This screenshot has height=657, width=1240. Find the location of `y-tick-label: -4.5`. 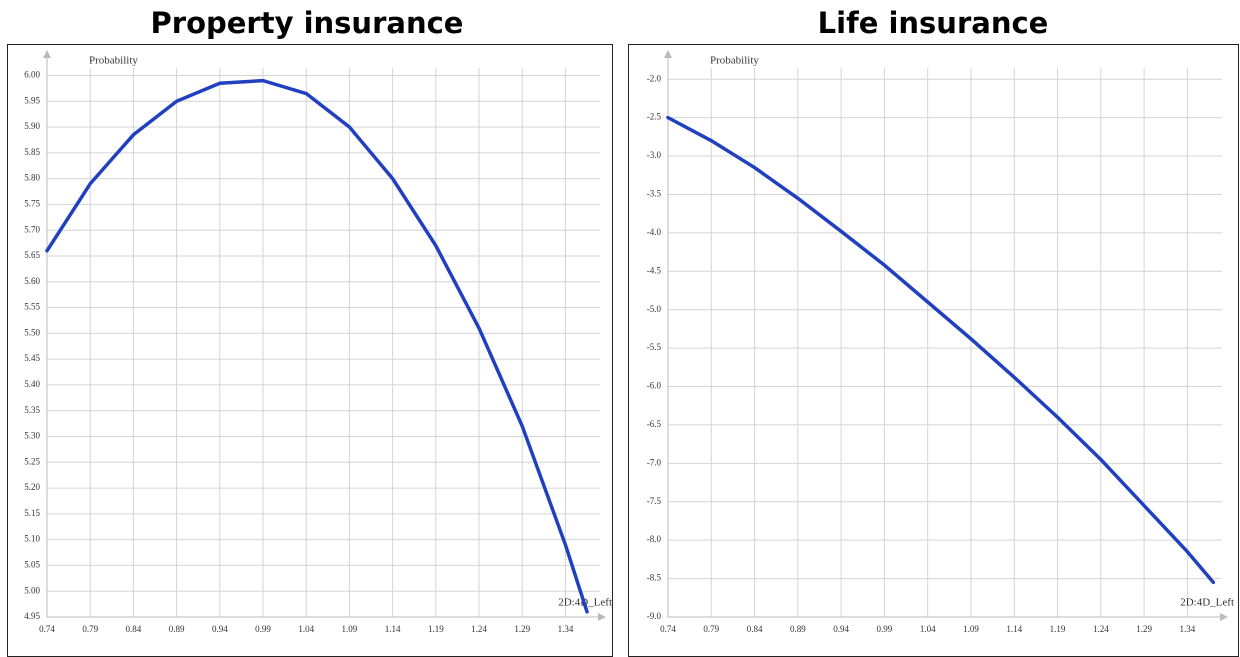

y-tick-label: -4.5 is located at coordinates (654, 270).